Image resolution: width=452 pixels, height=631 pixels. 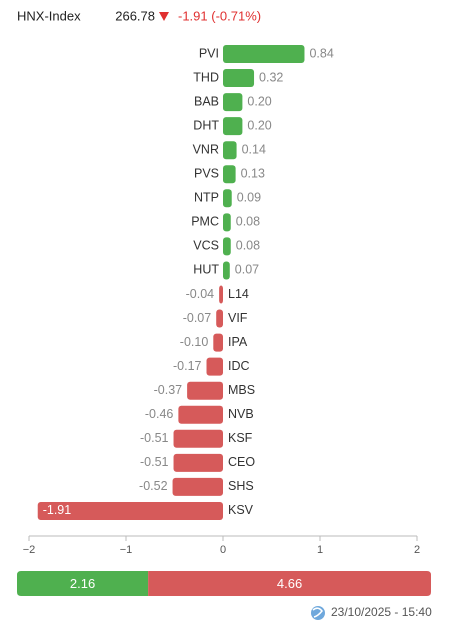 What do you see at coordinates (317, 612) in the screenshot?
I see `globe-icon-detail` at bounding box center [317, 612].